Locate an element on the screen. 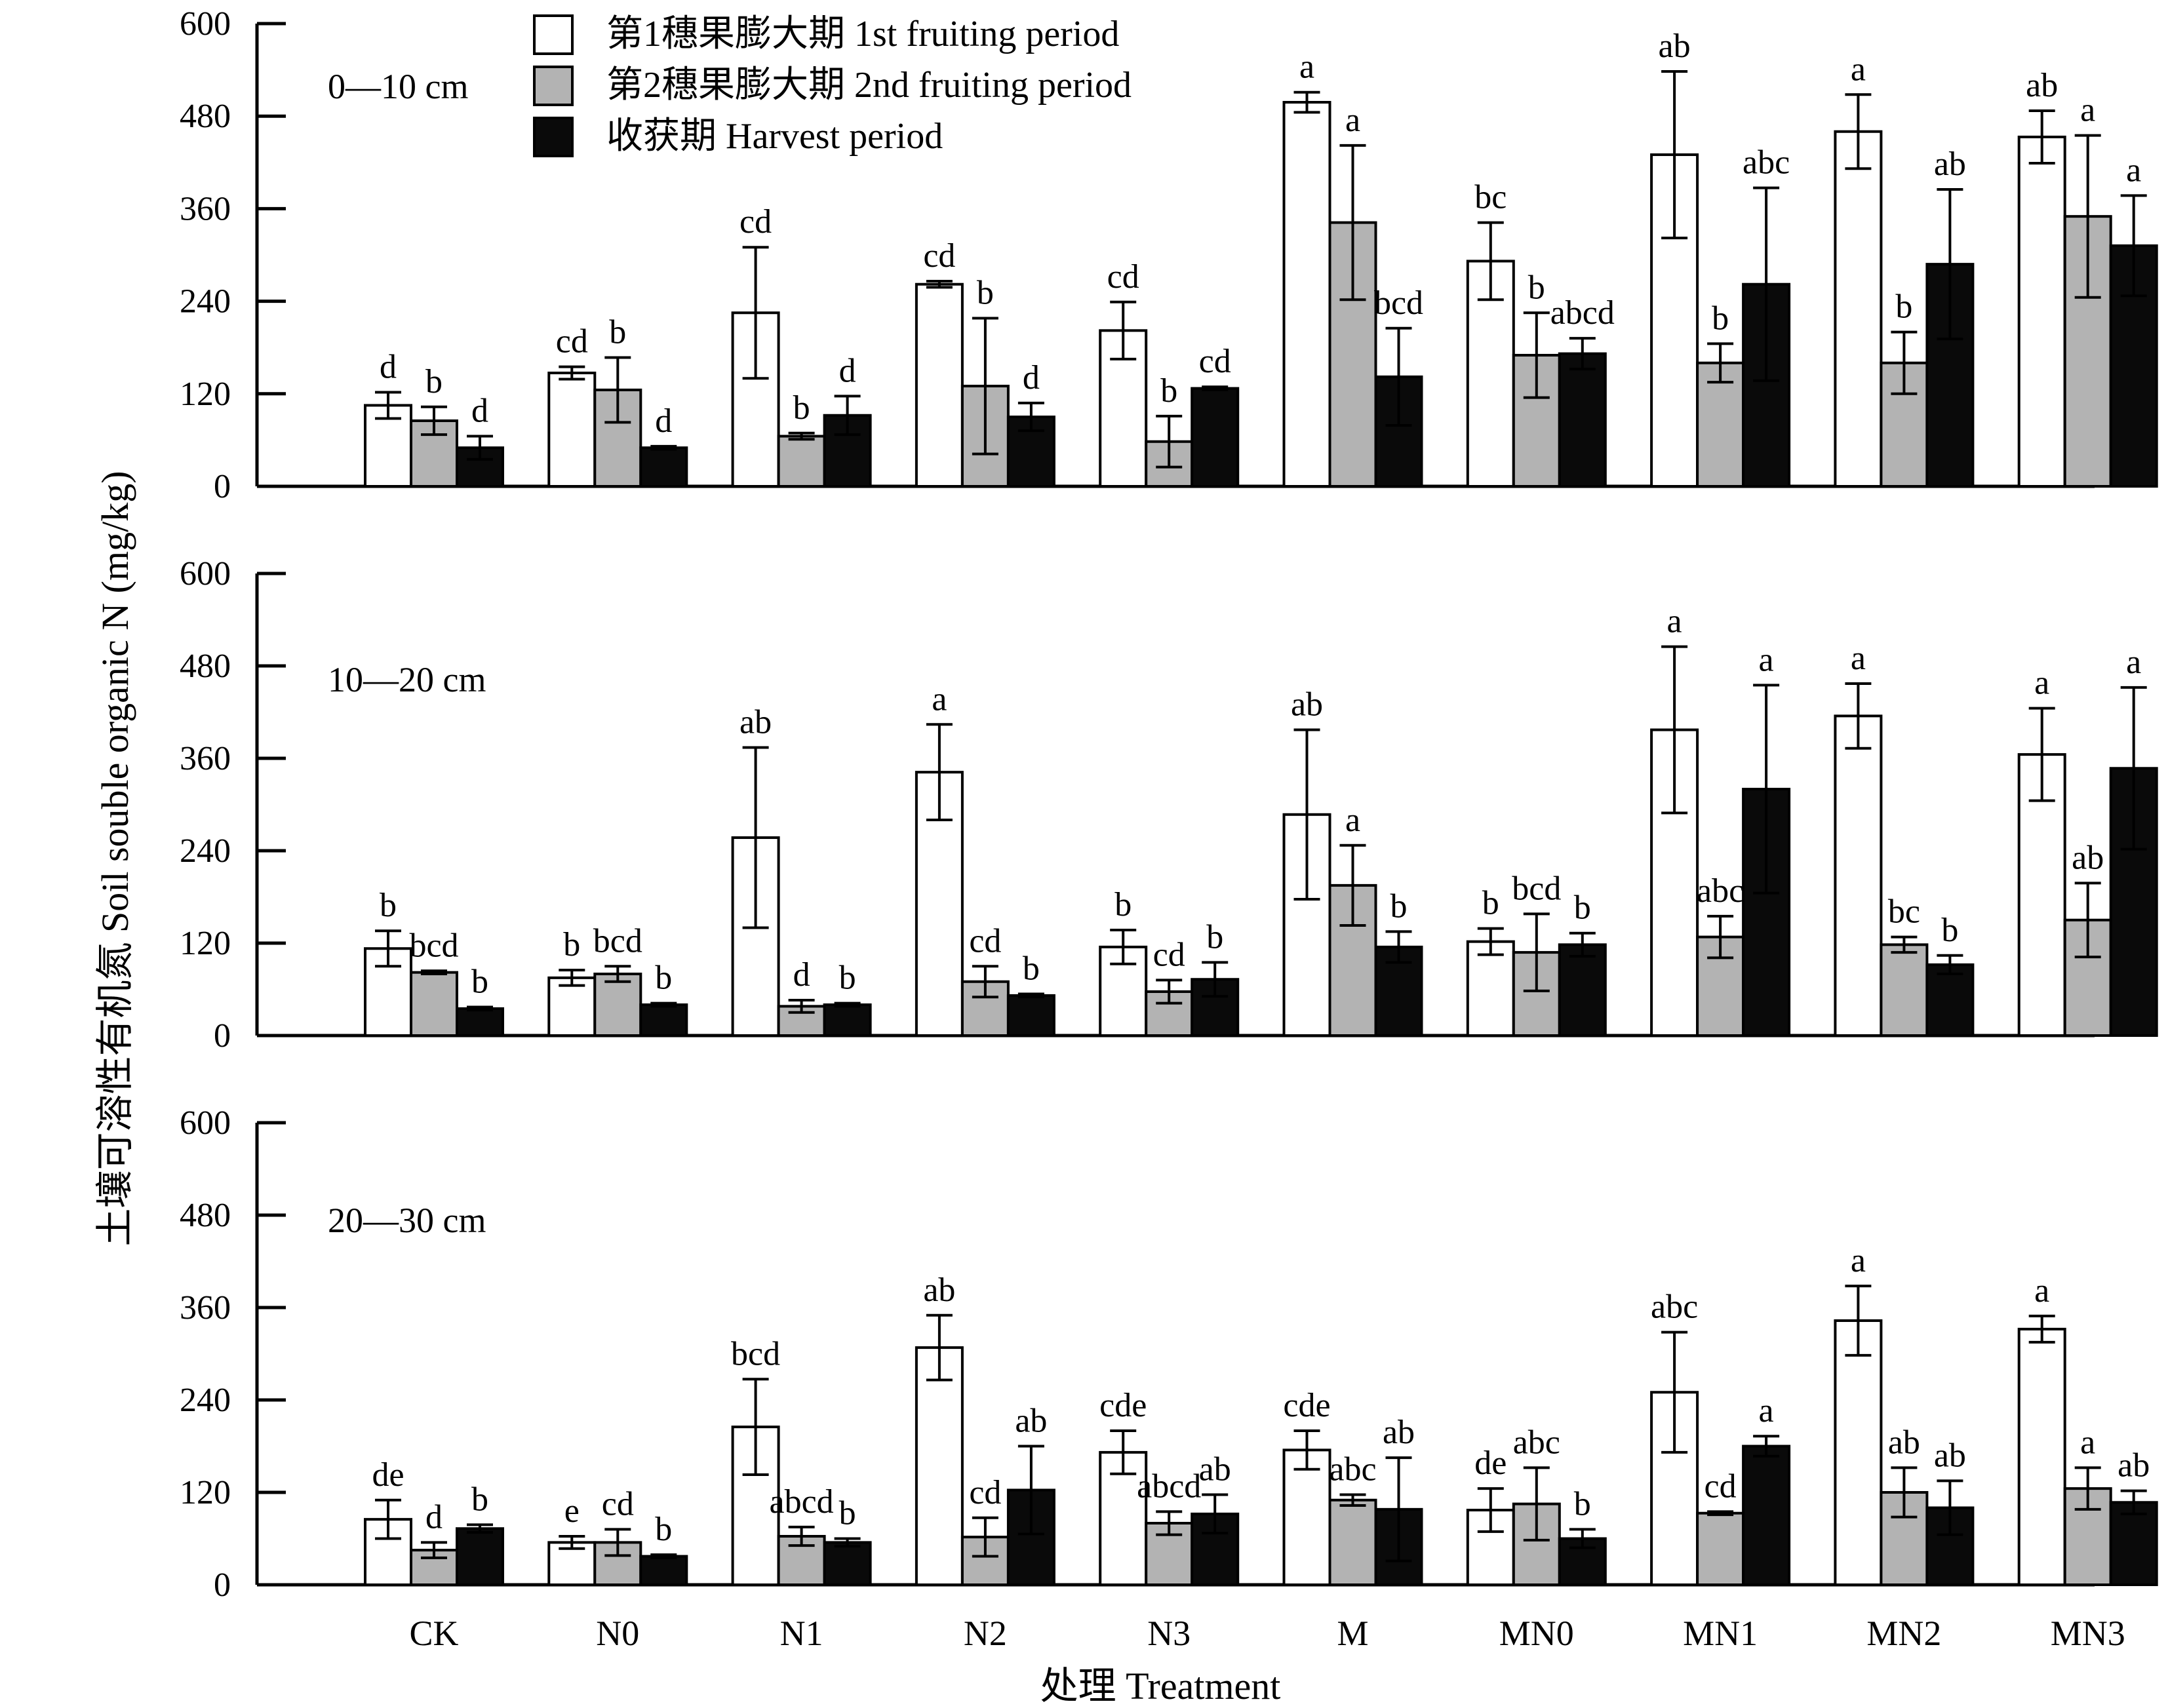 Image resolution: width=2168 pixels, height=1708 pixels. y-tick-label: 360 is located at coordinates (205, 1308).